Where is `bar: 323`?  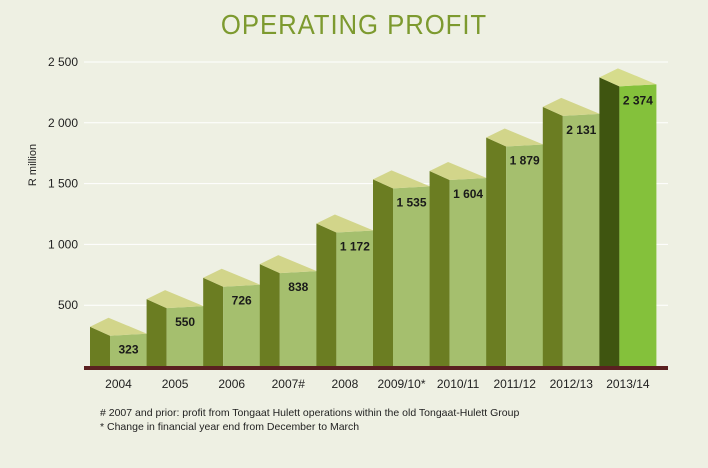
bar: 323 is located at coordinates (118, 341).